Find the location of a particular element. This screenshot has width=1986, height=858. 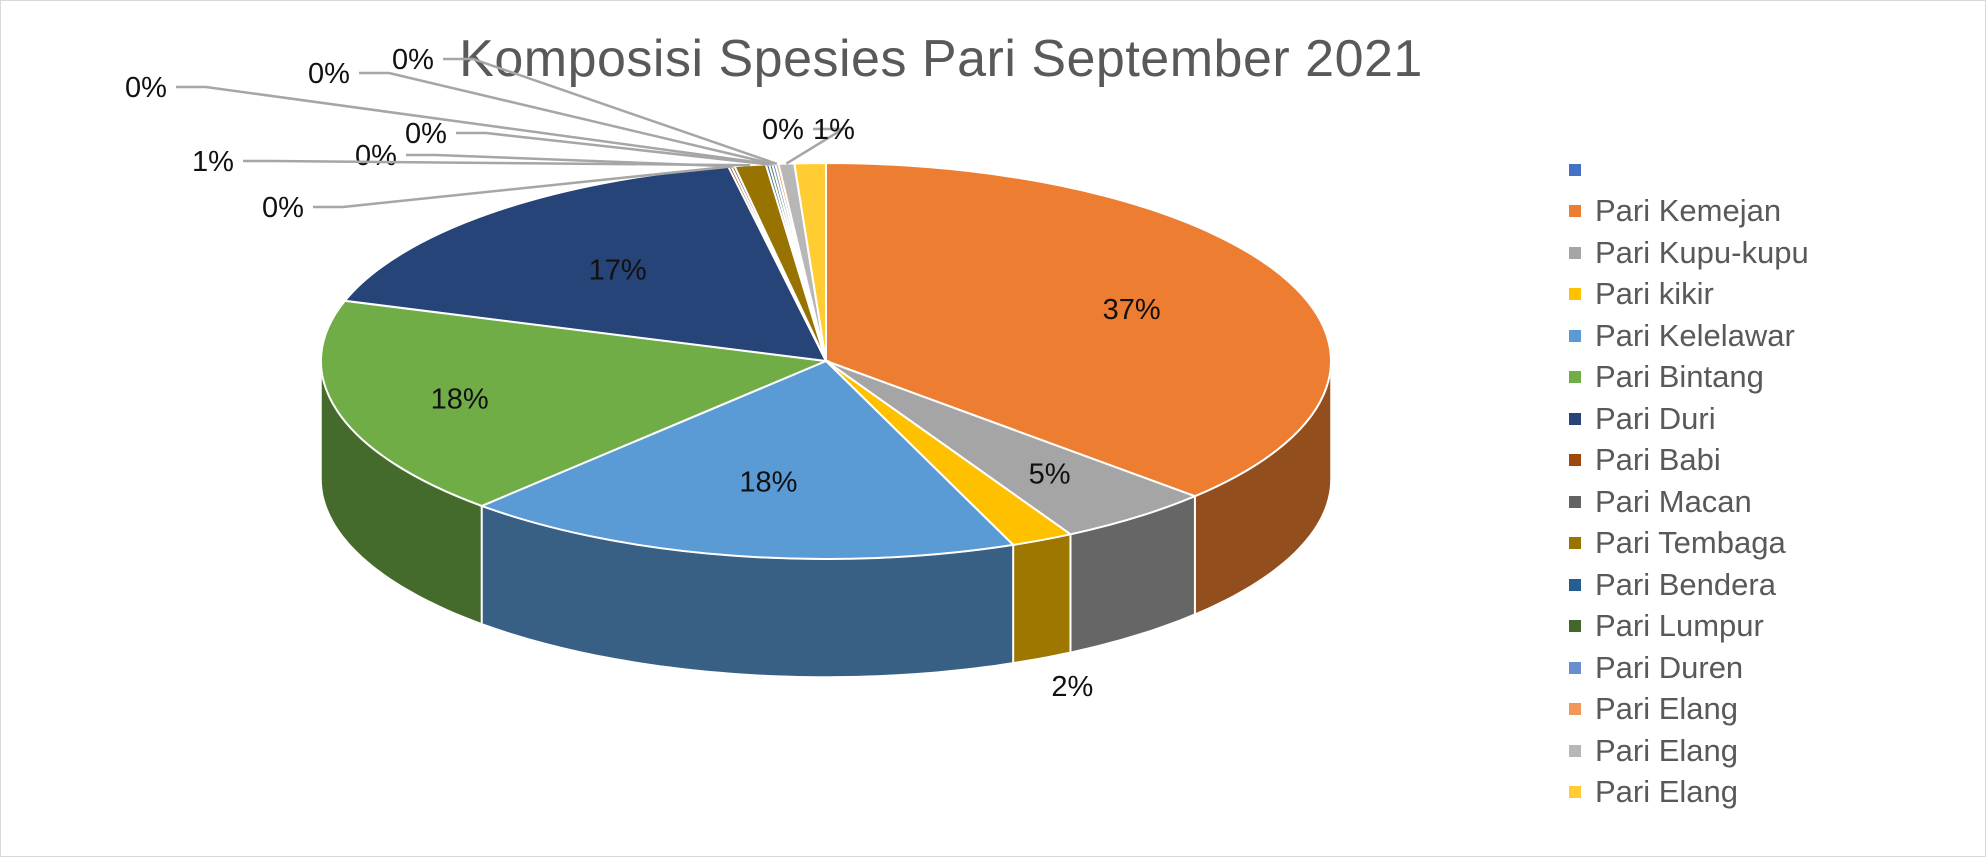

legend-label: Pari Lumpur is located at coordinates (1679, 626).